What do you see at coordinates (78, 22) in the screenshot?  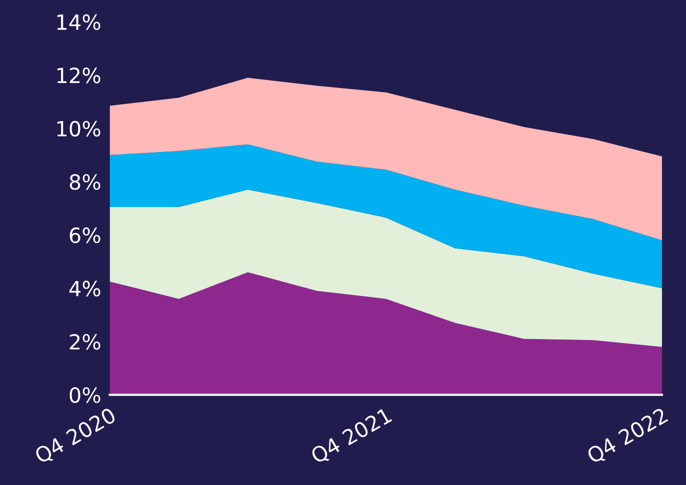 I see `y-tick-label: 14%` at bounding box center [78, 22].